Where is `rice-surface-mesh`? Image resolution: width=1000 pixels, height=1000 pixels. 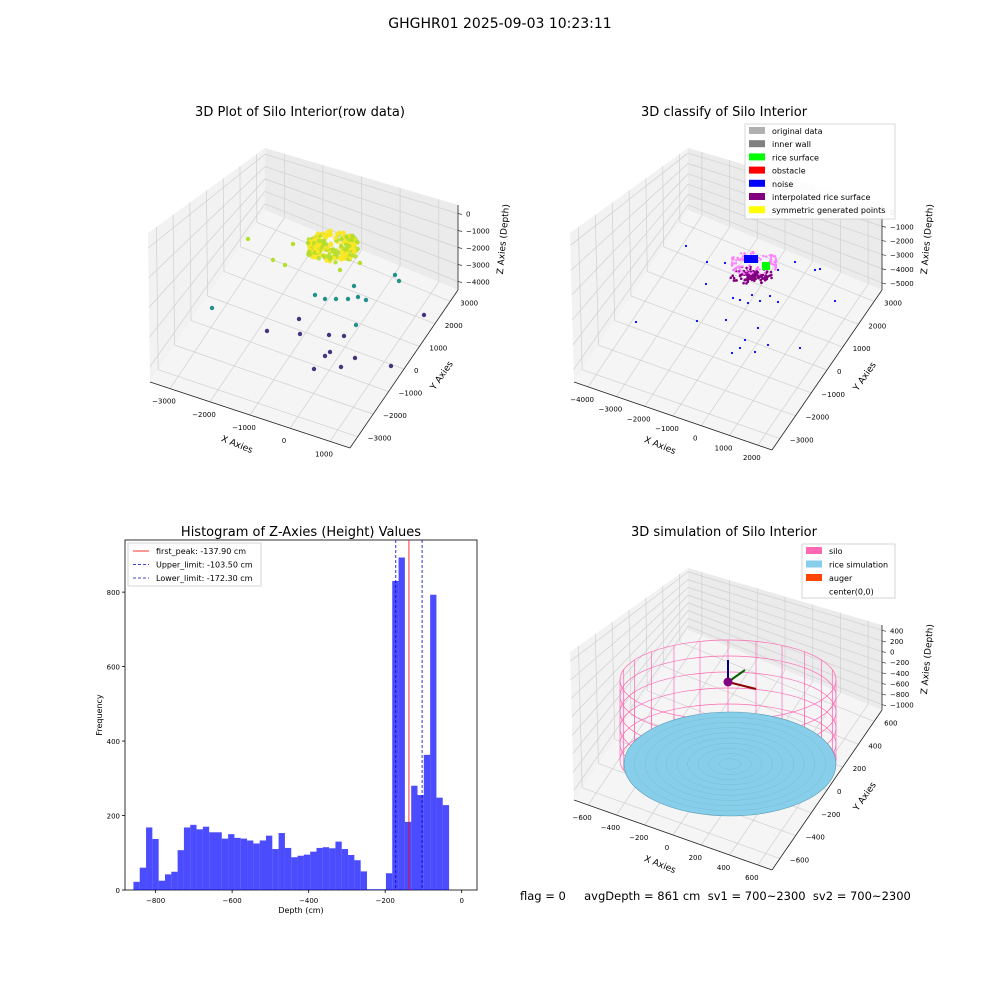 rice-surface-mesh is located at coordinates (730, 764).